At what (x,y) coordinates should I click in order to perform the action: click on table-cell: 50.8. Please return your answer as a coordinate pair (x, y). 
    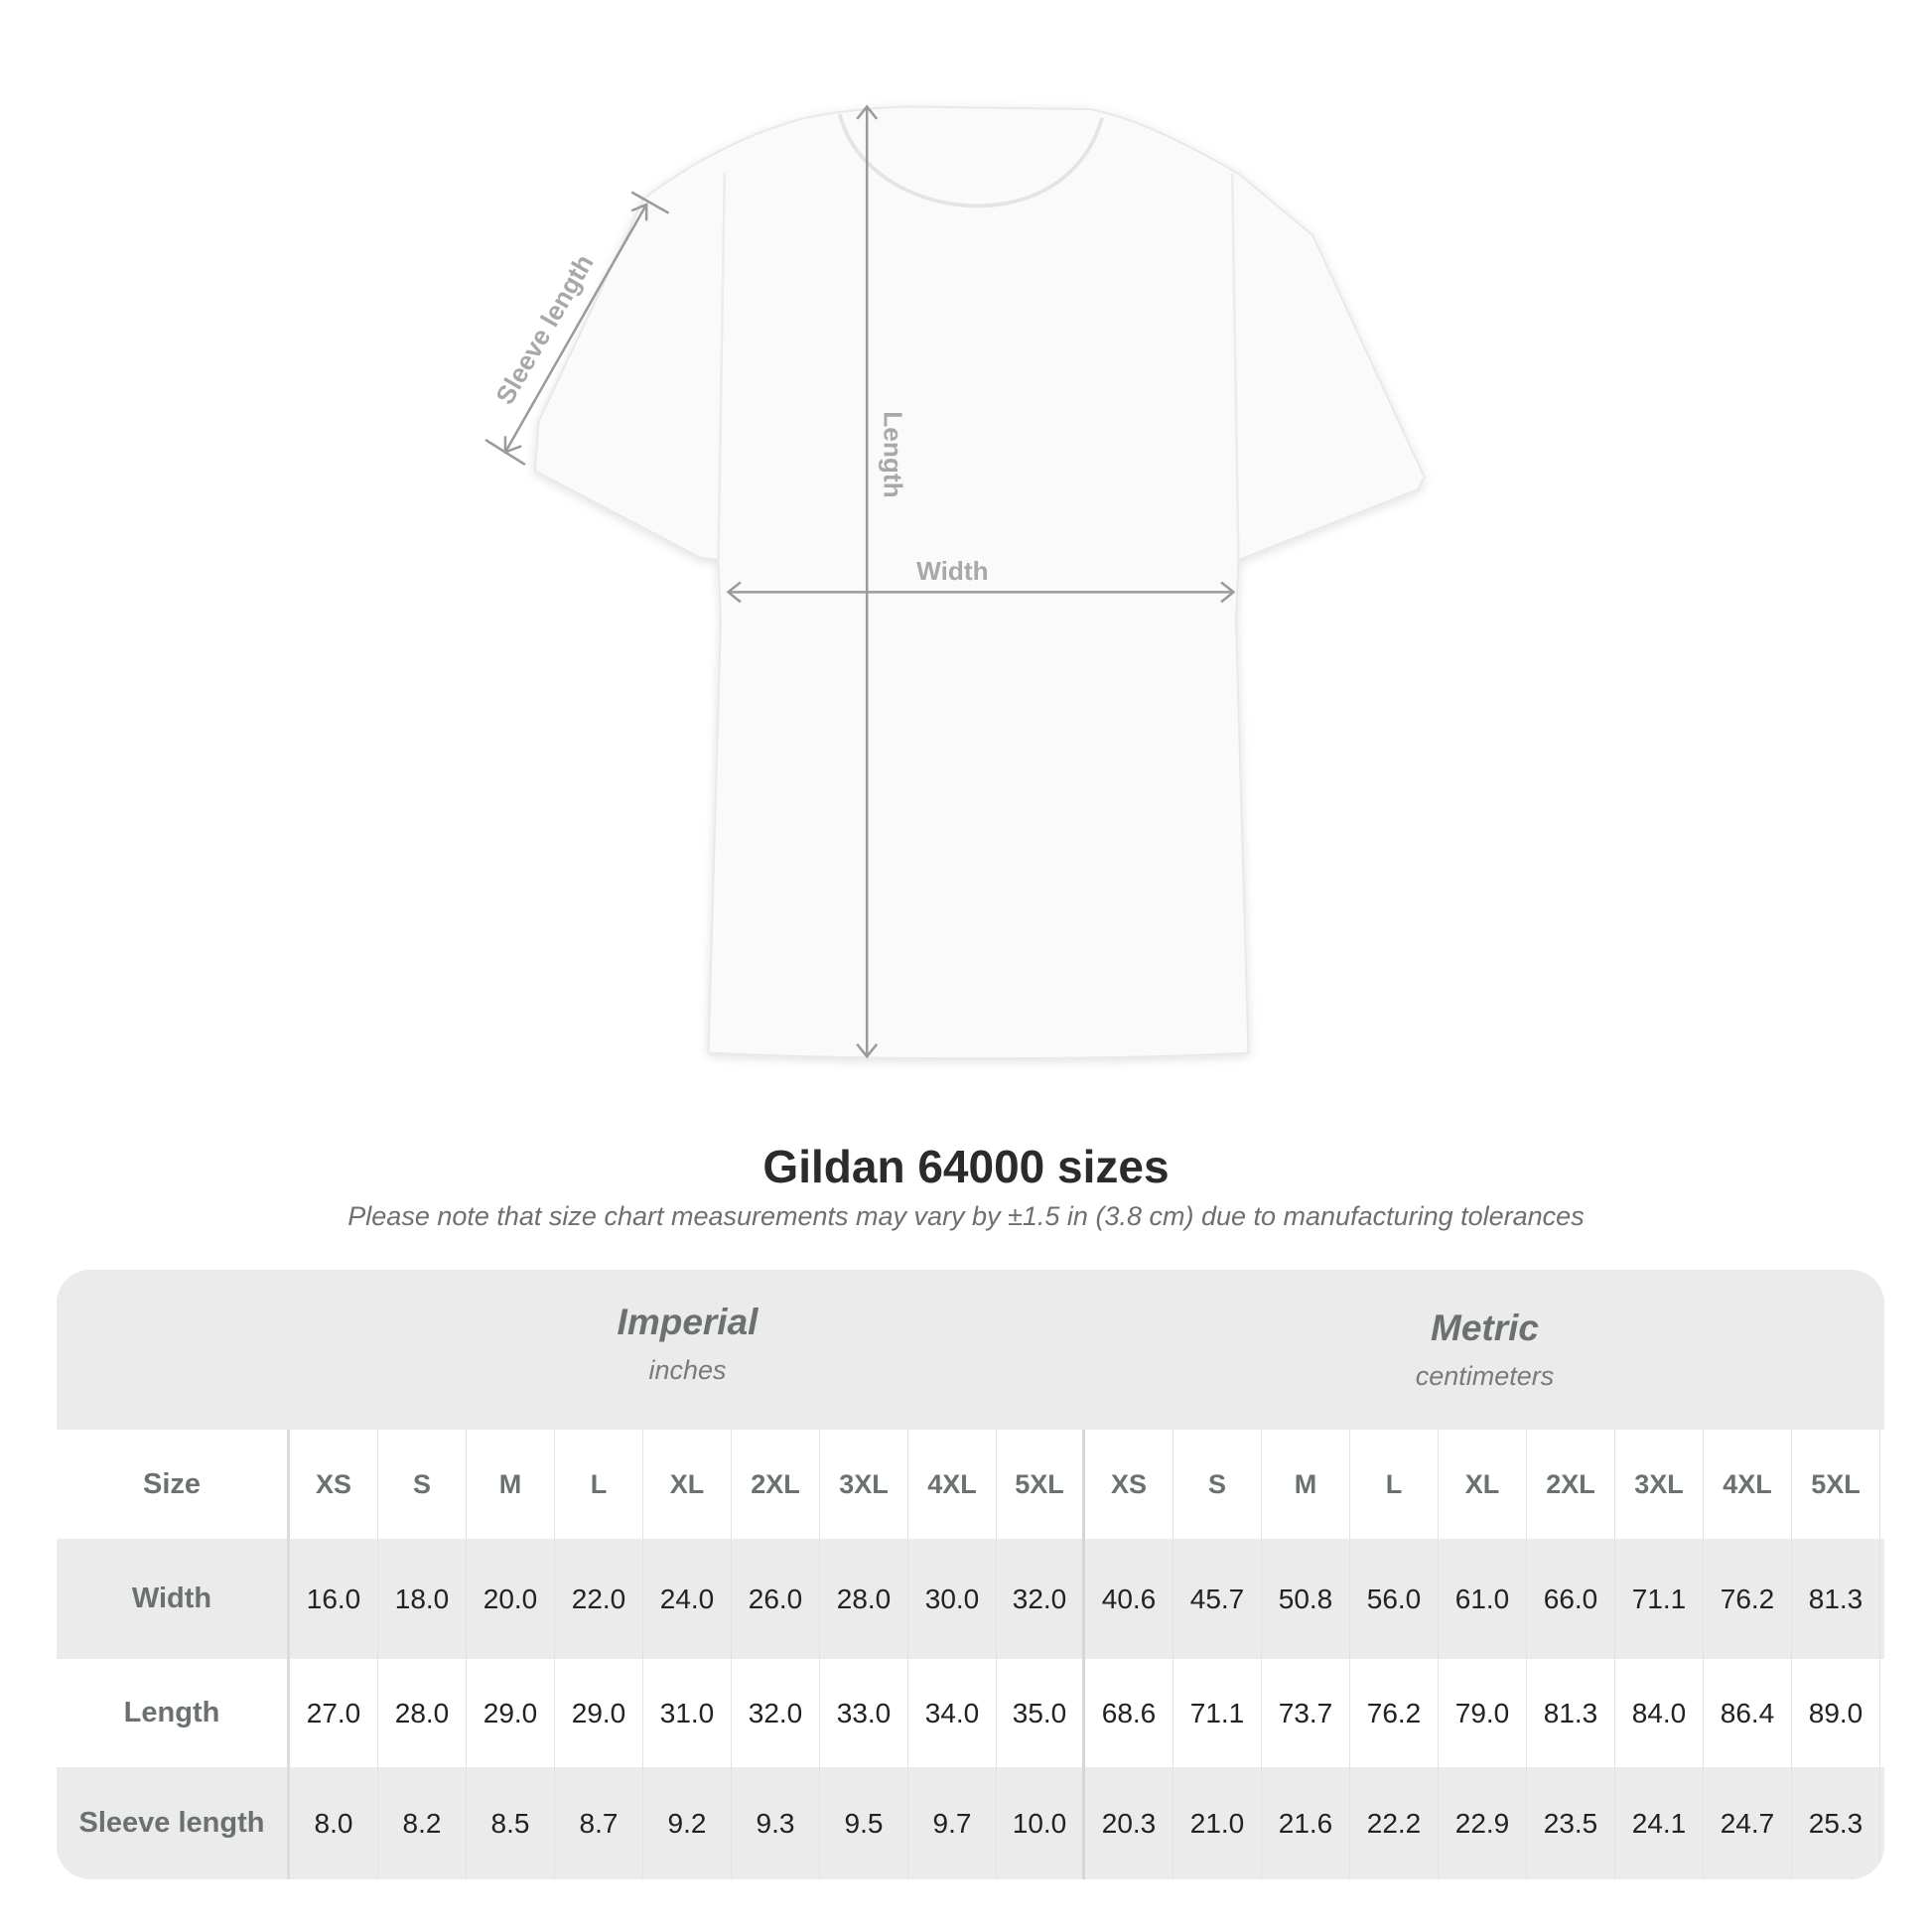
    Looking at the image, I should click on (1306, 1599).